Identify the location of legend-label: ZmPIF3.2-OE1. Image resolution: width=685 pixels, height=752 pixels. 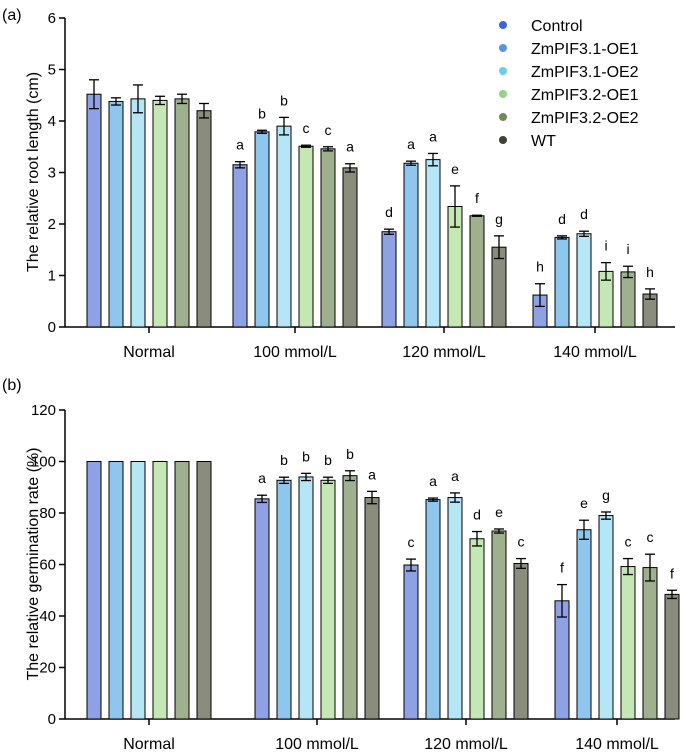
(585, 95).